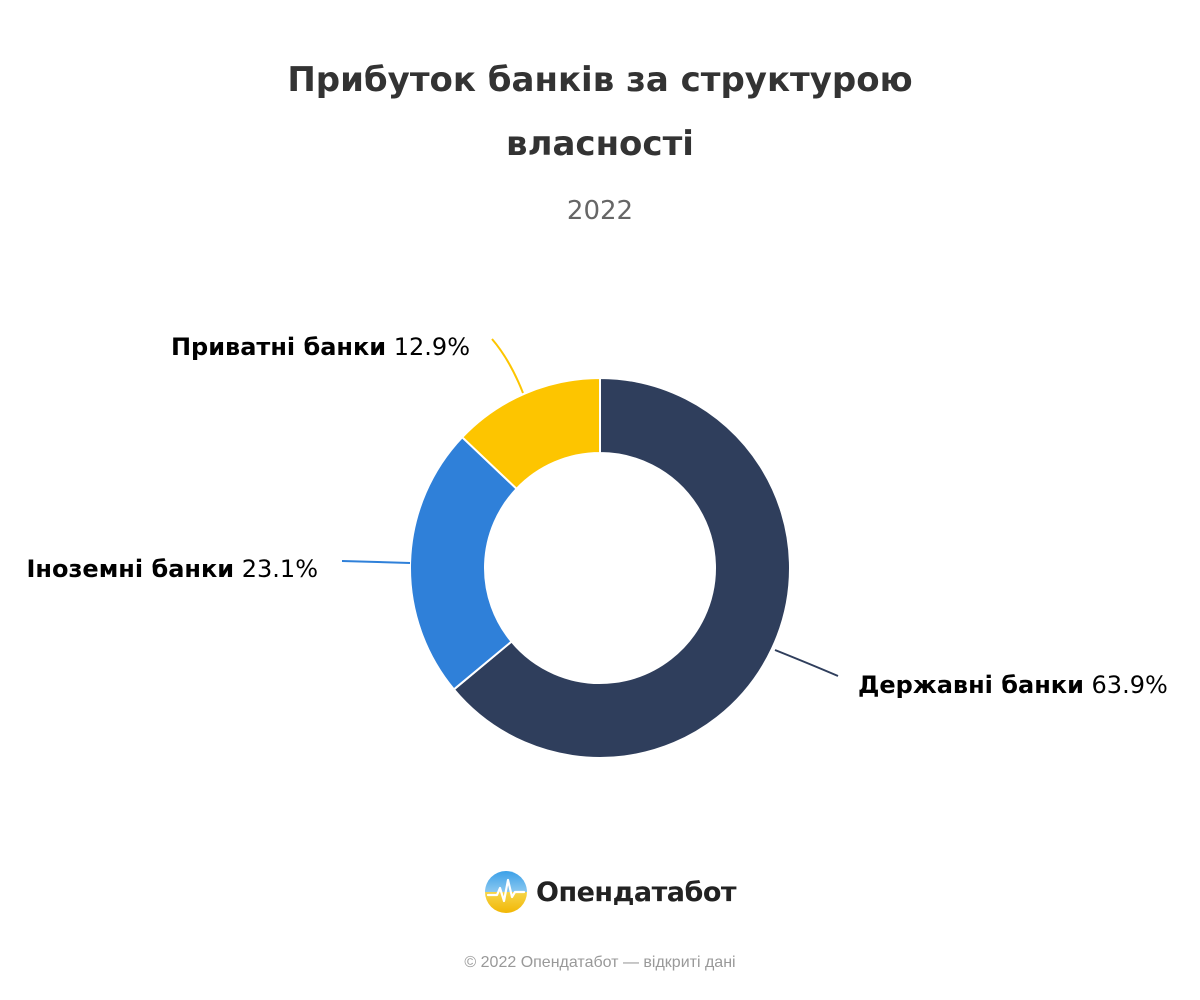 This screenshot has height=1000, width=1200. Describe the element at coordinates (600, 962) in the screenshot. I see `copyright-text: © 2022 Опендатабот — відкриті дані` at that location.